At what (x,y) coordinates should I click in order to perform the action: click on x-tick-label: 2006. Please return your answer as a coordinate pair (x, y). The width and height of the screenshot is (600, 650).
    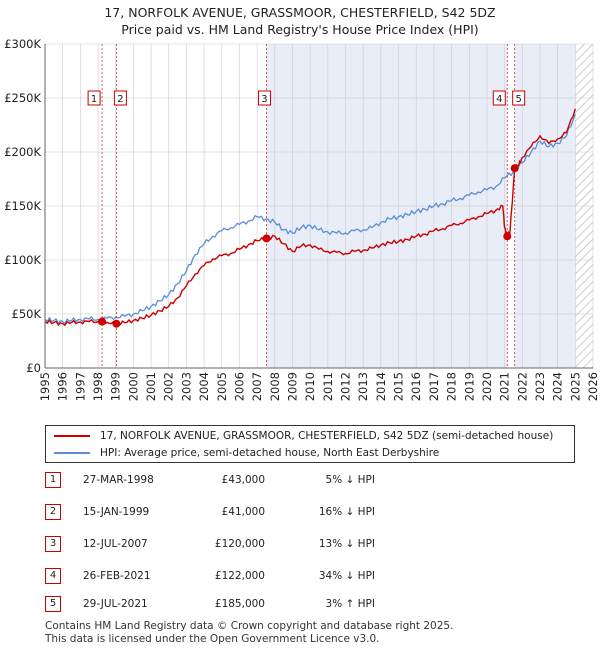
    Looking at the image, I should click on (239, 386).